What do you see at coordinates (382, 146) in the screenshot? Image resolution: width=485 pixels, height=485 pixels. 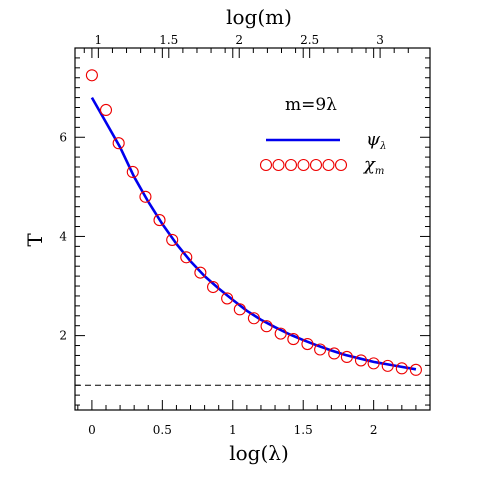 I see `legend-label-psi-sub: λ` at bounding box center [382, 146].